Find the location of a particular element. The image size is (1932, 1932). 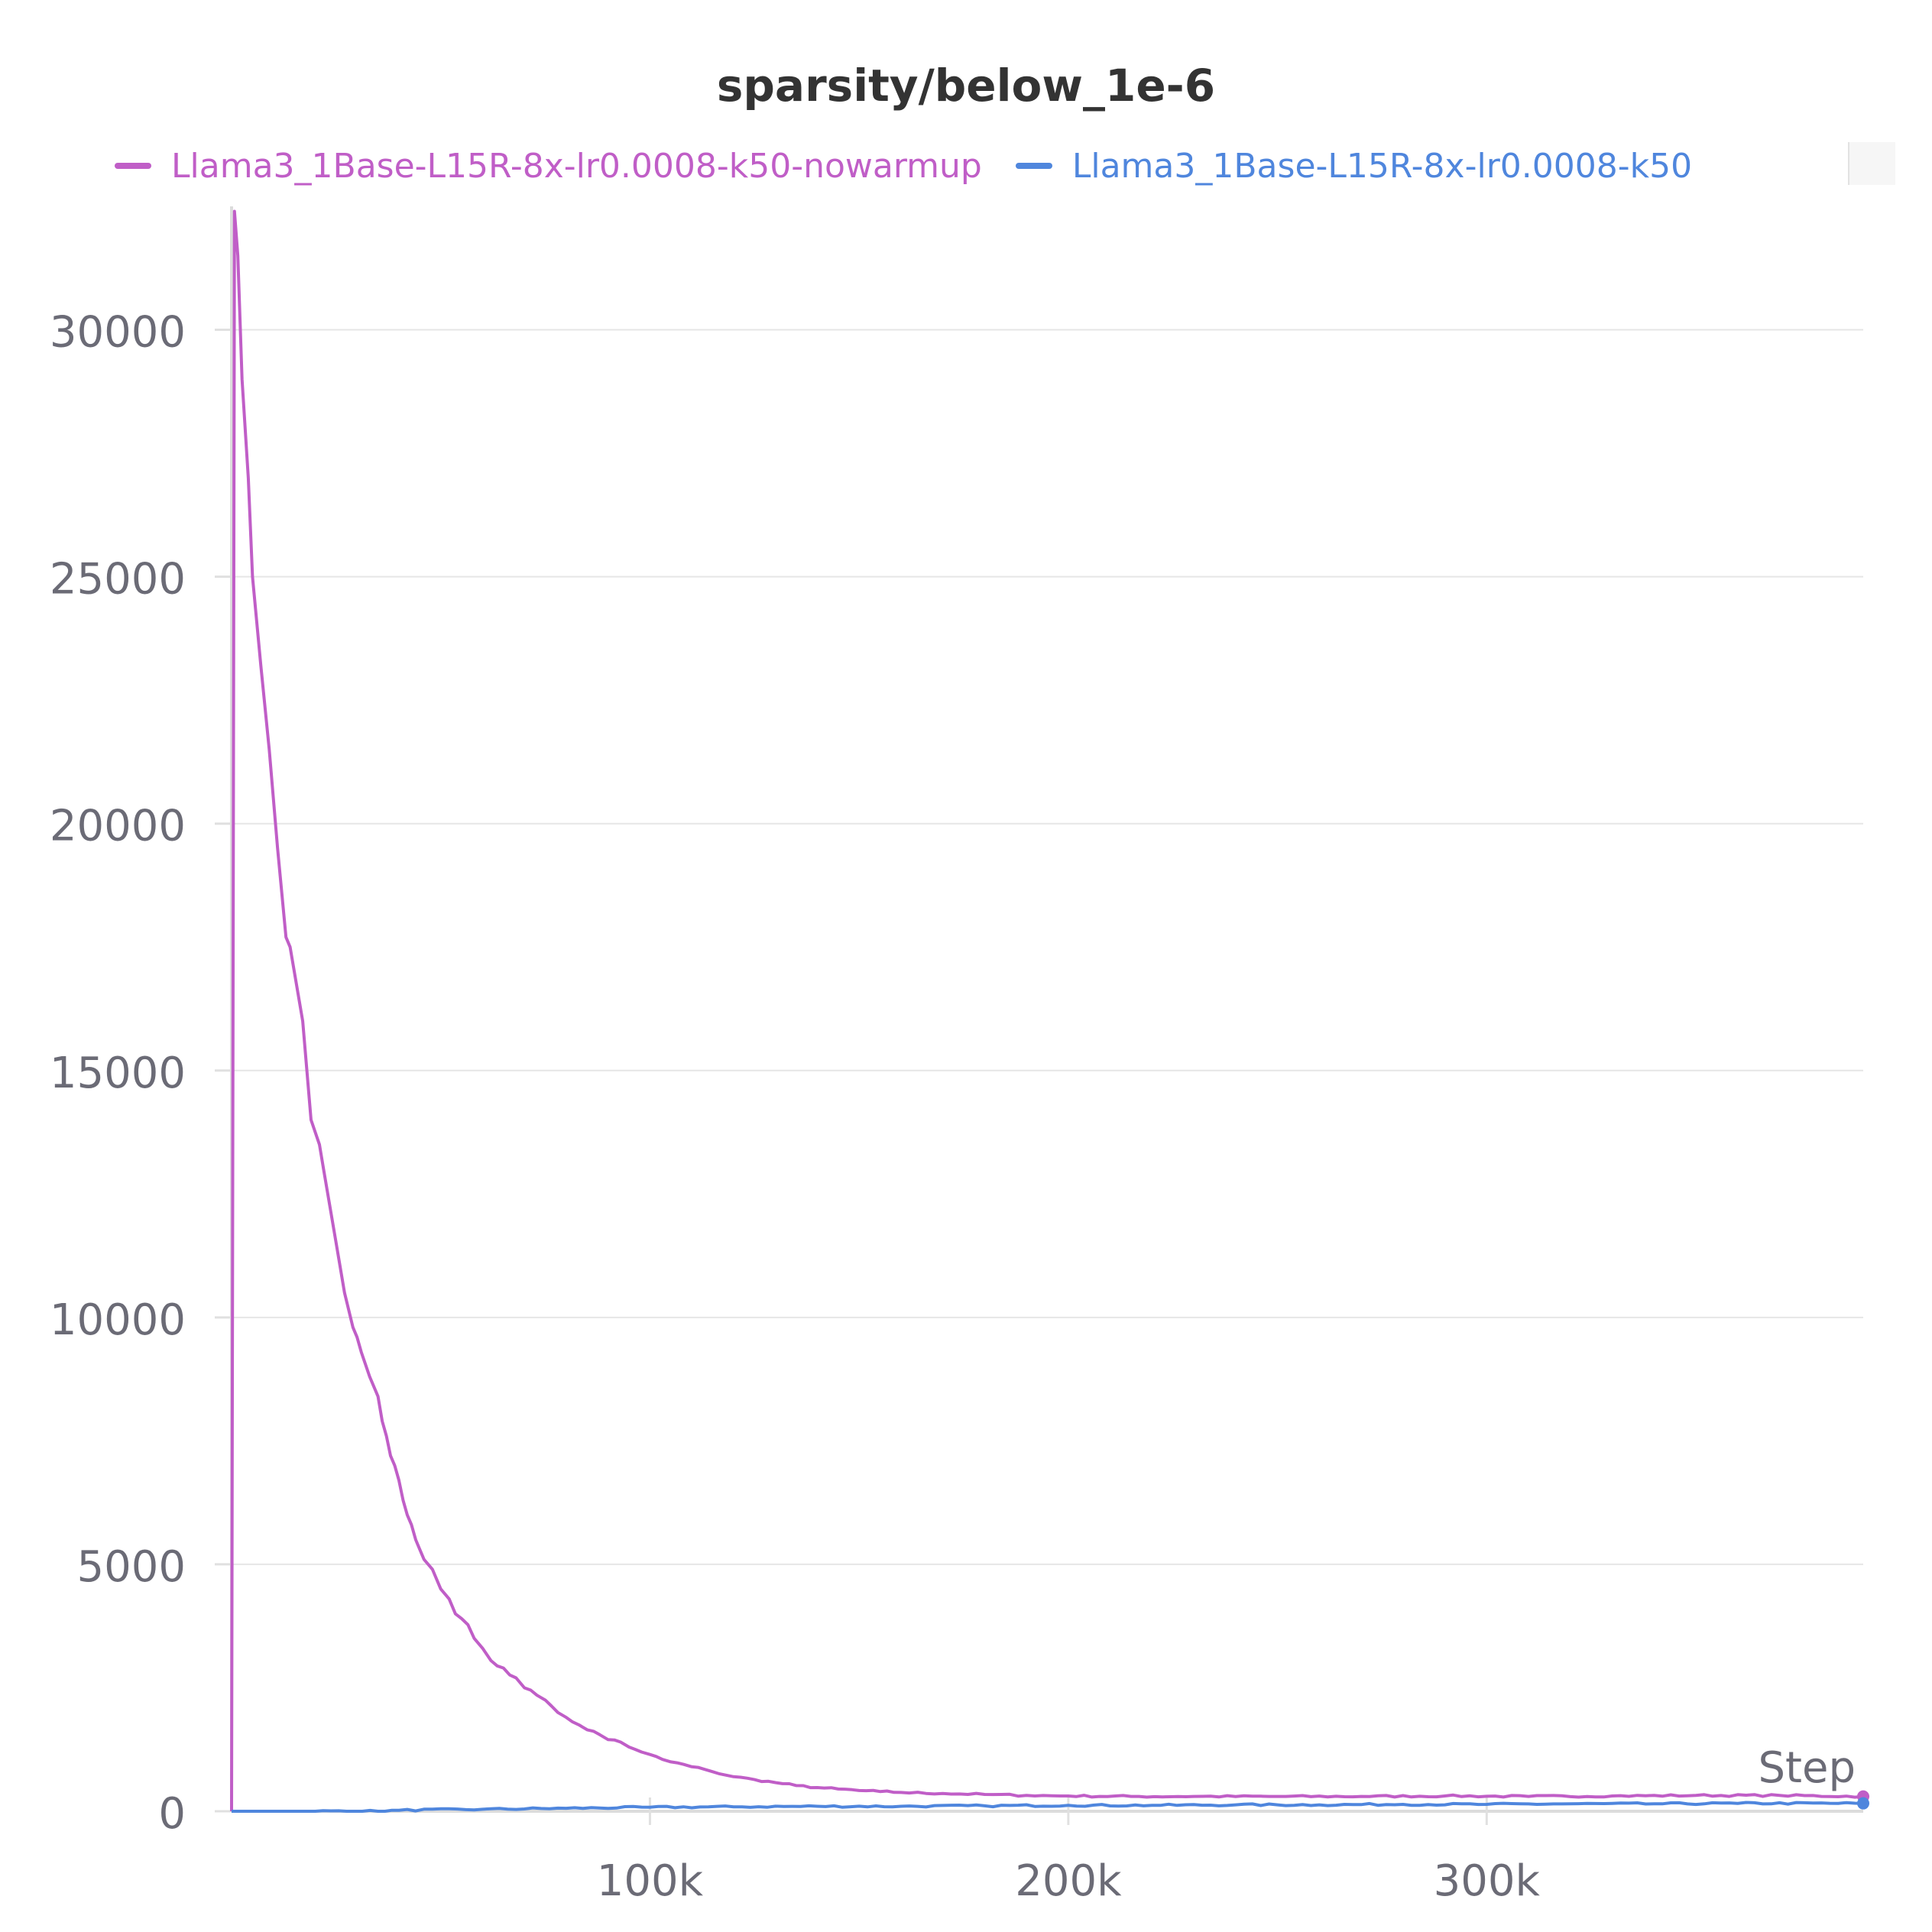

y-tick-label: 20000 is located at coordinates (118, 826).